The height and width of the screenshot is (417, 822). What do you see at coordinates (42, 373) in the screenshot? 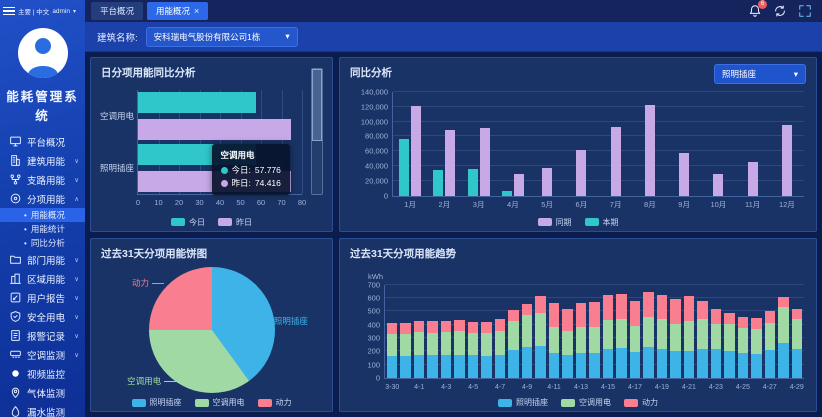
I see `sidebar-item-视频监控: 视频监控` at bounding box center [42, 373].